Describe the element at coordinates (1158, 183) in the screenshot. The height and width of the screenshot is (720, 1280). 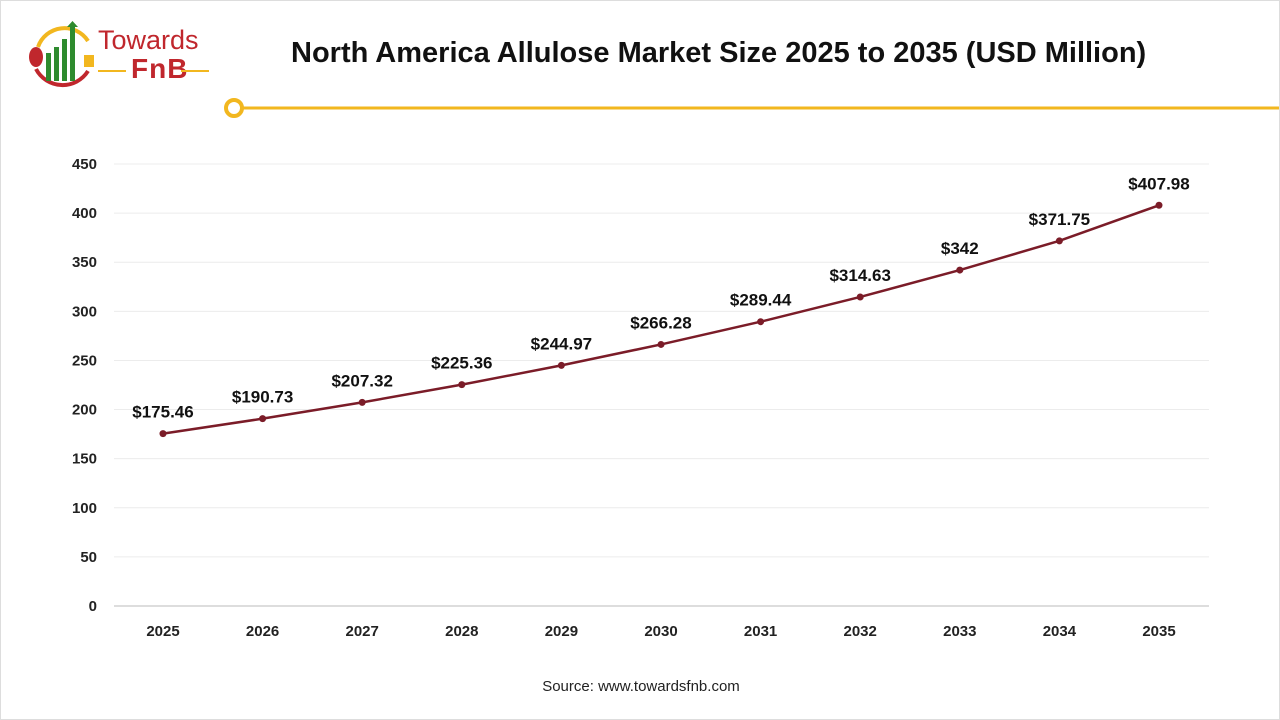
I see `data-label: $407.98` at that location.